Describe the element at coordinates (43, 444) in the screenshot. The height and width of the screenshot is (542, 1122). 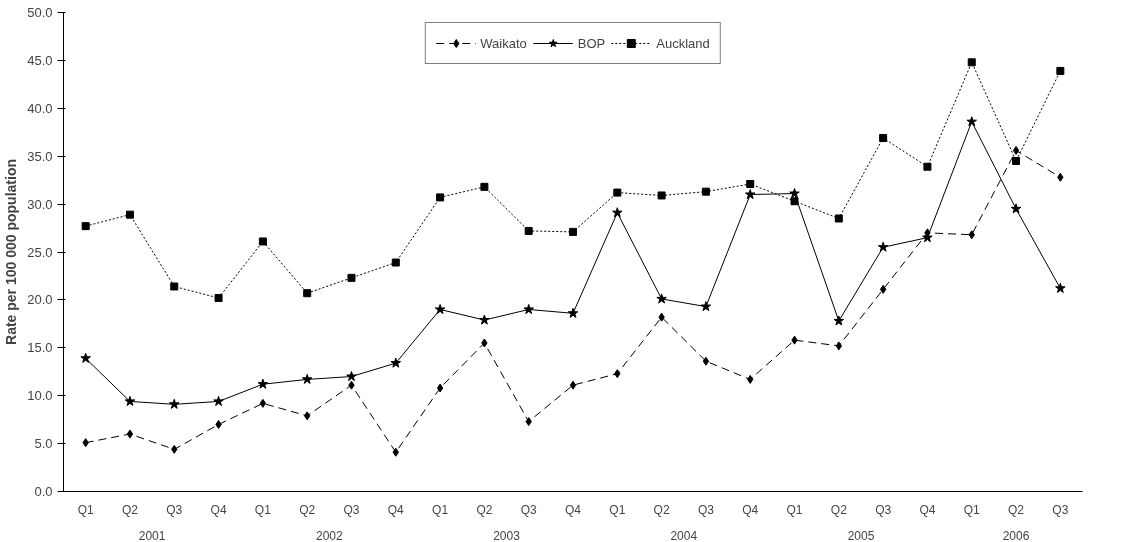
I see `y-tick-label: 5.0` at that location.